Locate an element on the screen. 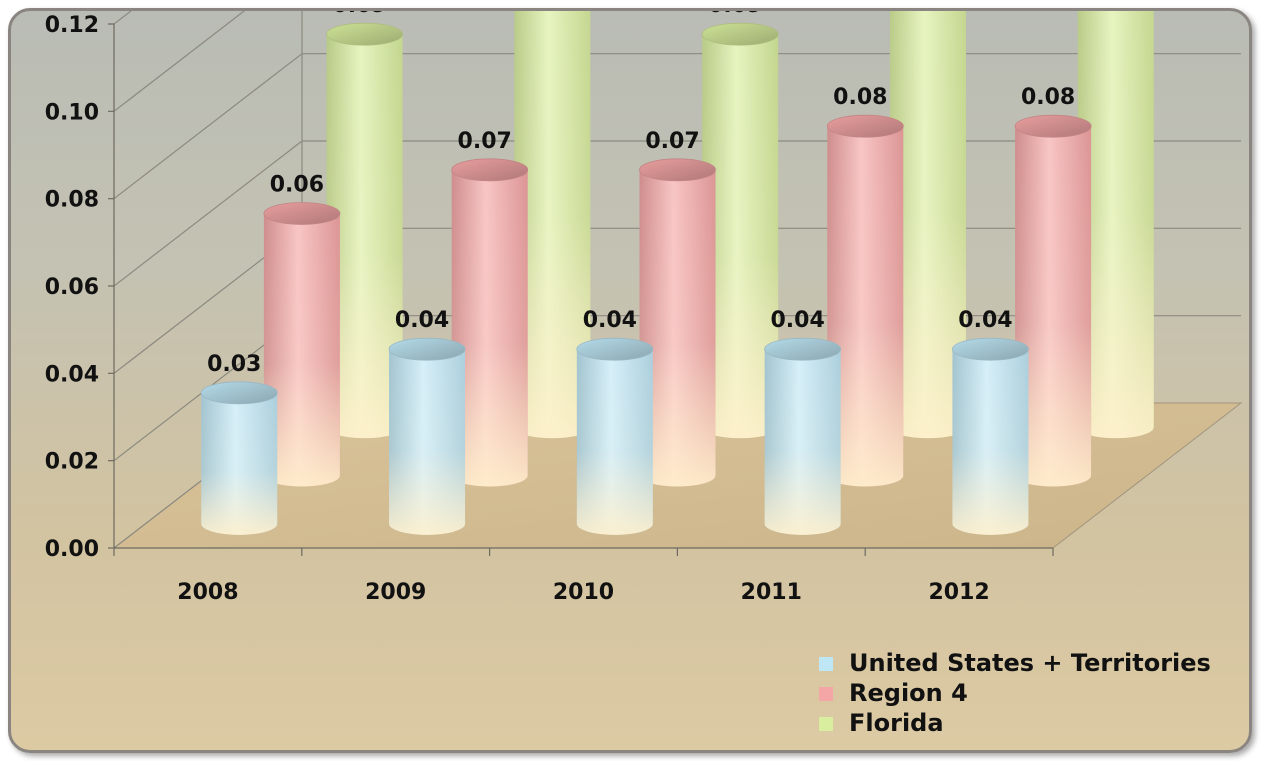  y-axis-ticks: 0.00 0.02 0.04 0.06 0.08 0.10 0.12 is located at coordinates (79, 287).